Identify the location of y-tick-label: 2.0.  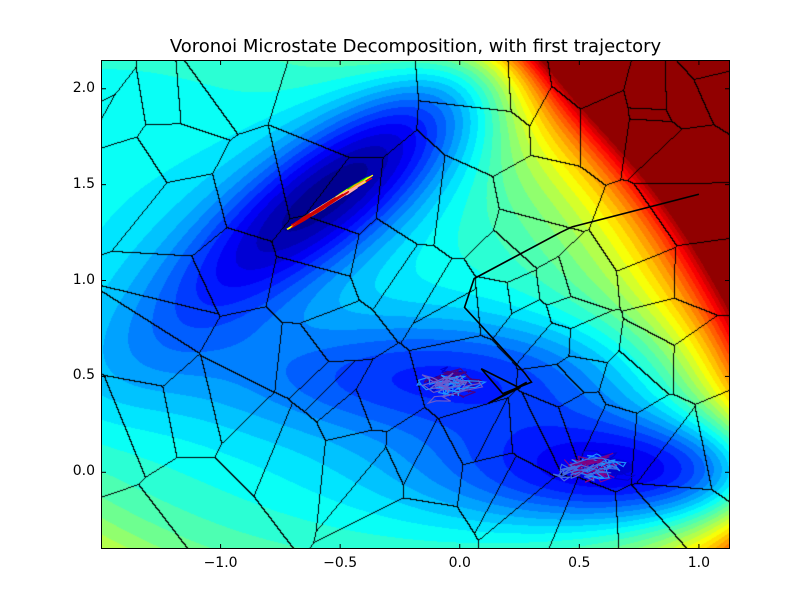
(83, 87).